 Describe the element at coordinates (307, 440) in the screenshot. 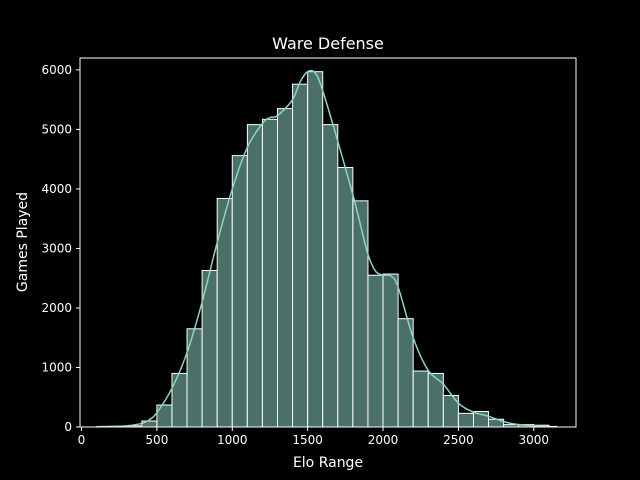

I see `x-tick-label-1500: 1500` at that location.